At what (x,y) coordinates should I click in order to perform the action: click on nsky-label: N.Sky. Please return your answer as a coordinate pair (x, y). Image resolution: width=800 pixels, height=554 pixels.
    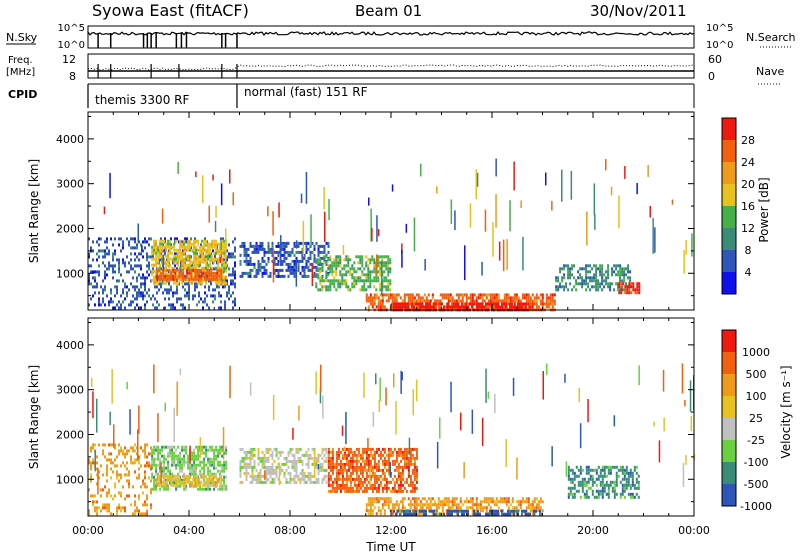
    Looking at the image, I should click on (22, 37).